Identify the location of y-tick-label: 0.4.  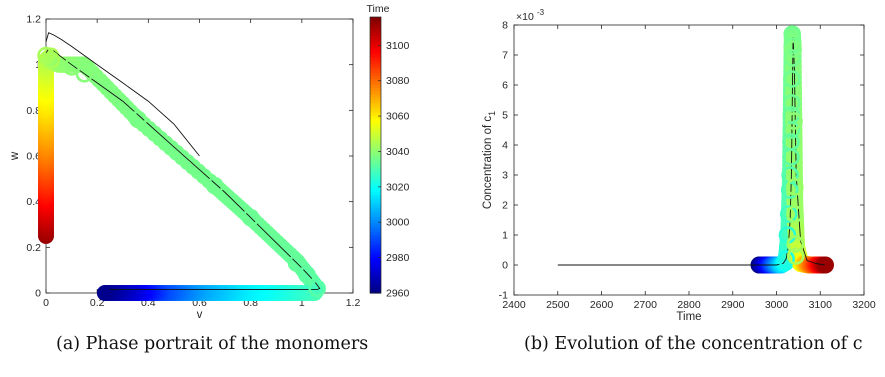
(33, 202).